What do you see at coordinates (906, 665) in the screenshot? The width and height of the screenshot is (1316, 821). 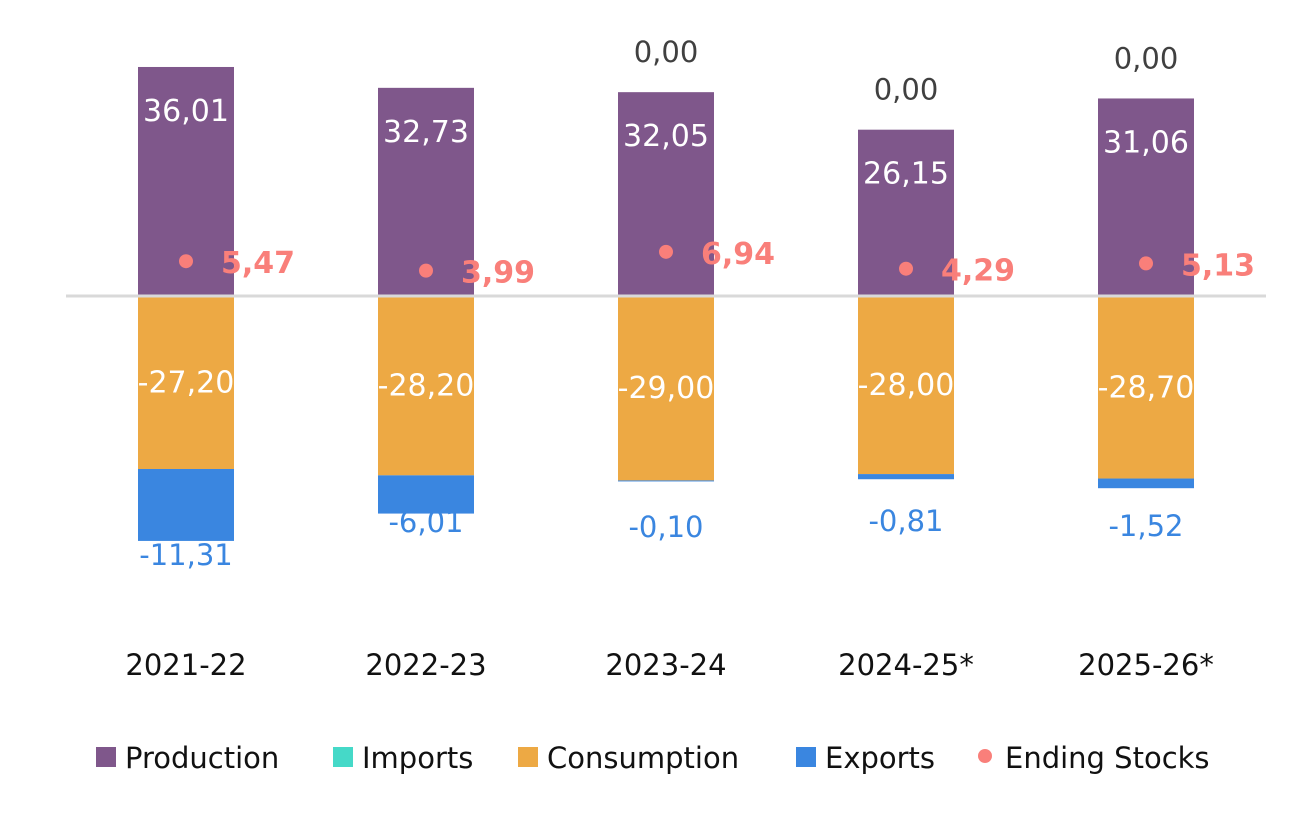 I see `x-tick-label: 2024-25*` at bounding box center [906, 665].